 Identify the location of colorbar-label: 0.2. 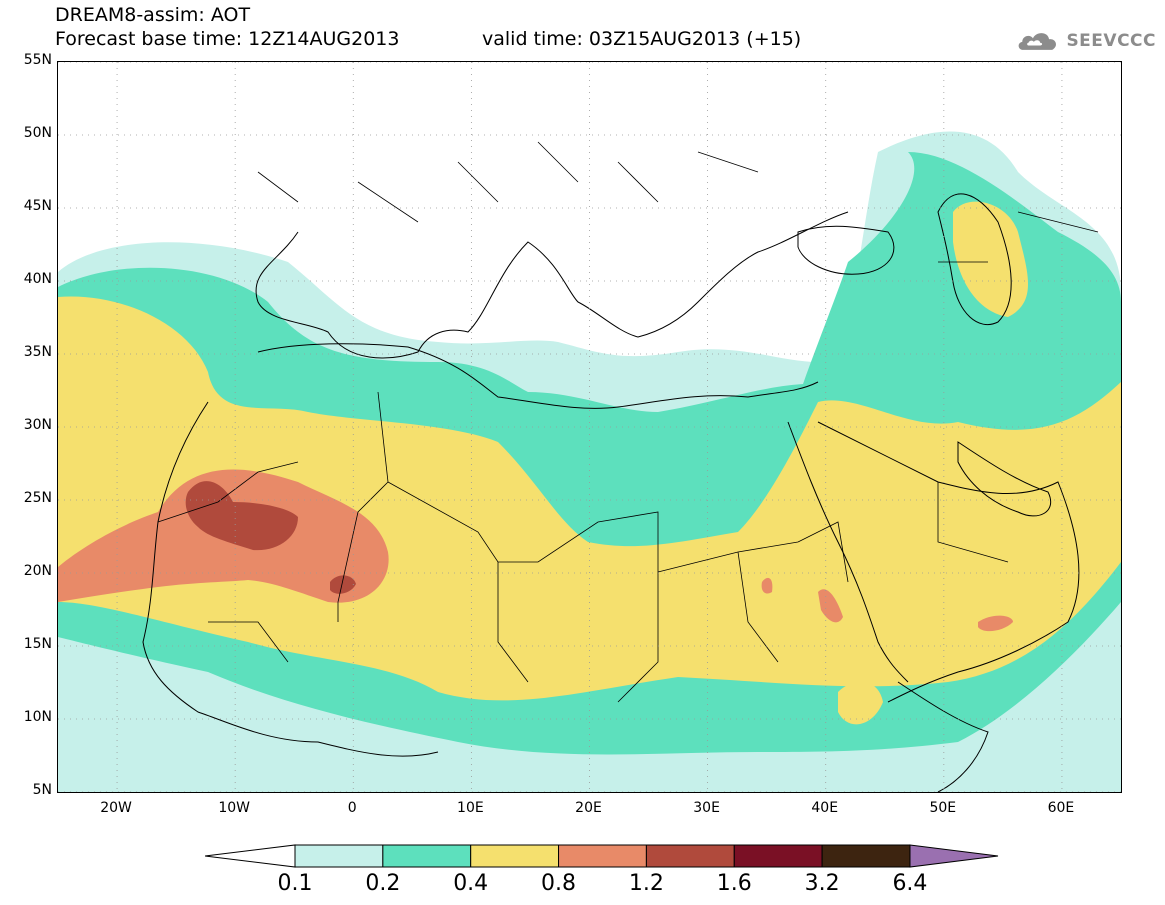
(383, 883).